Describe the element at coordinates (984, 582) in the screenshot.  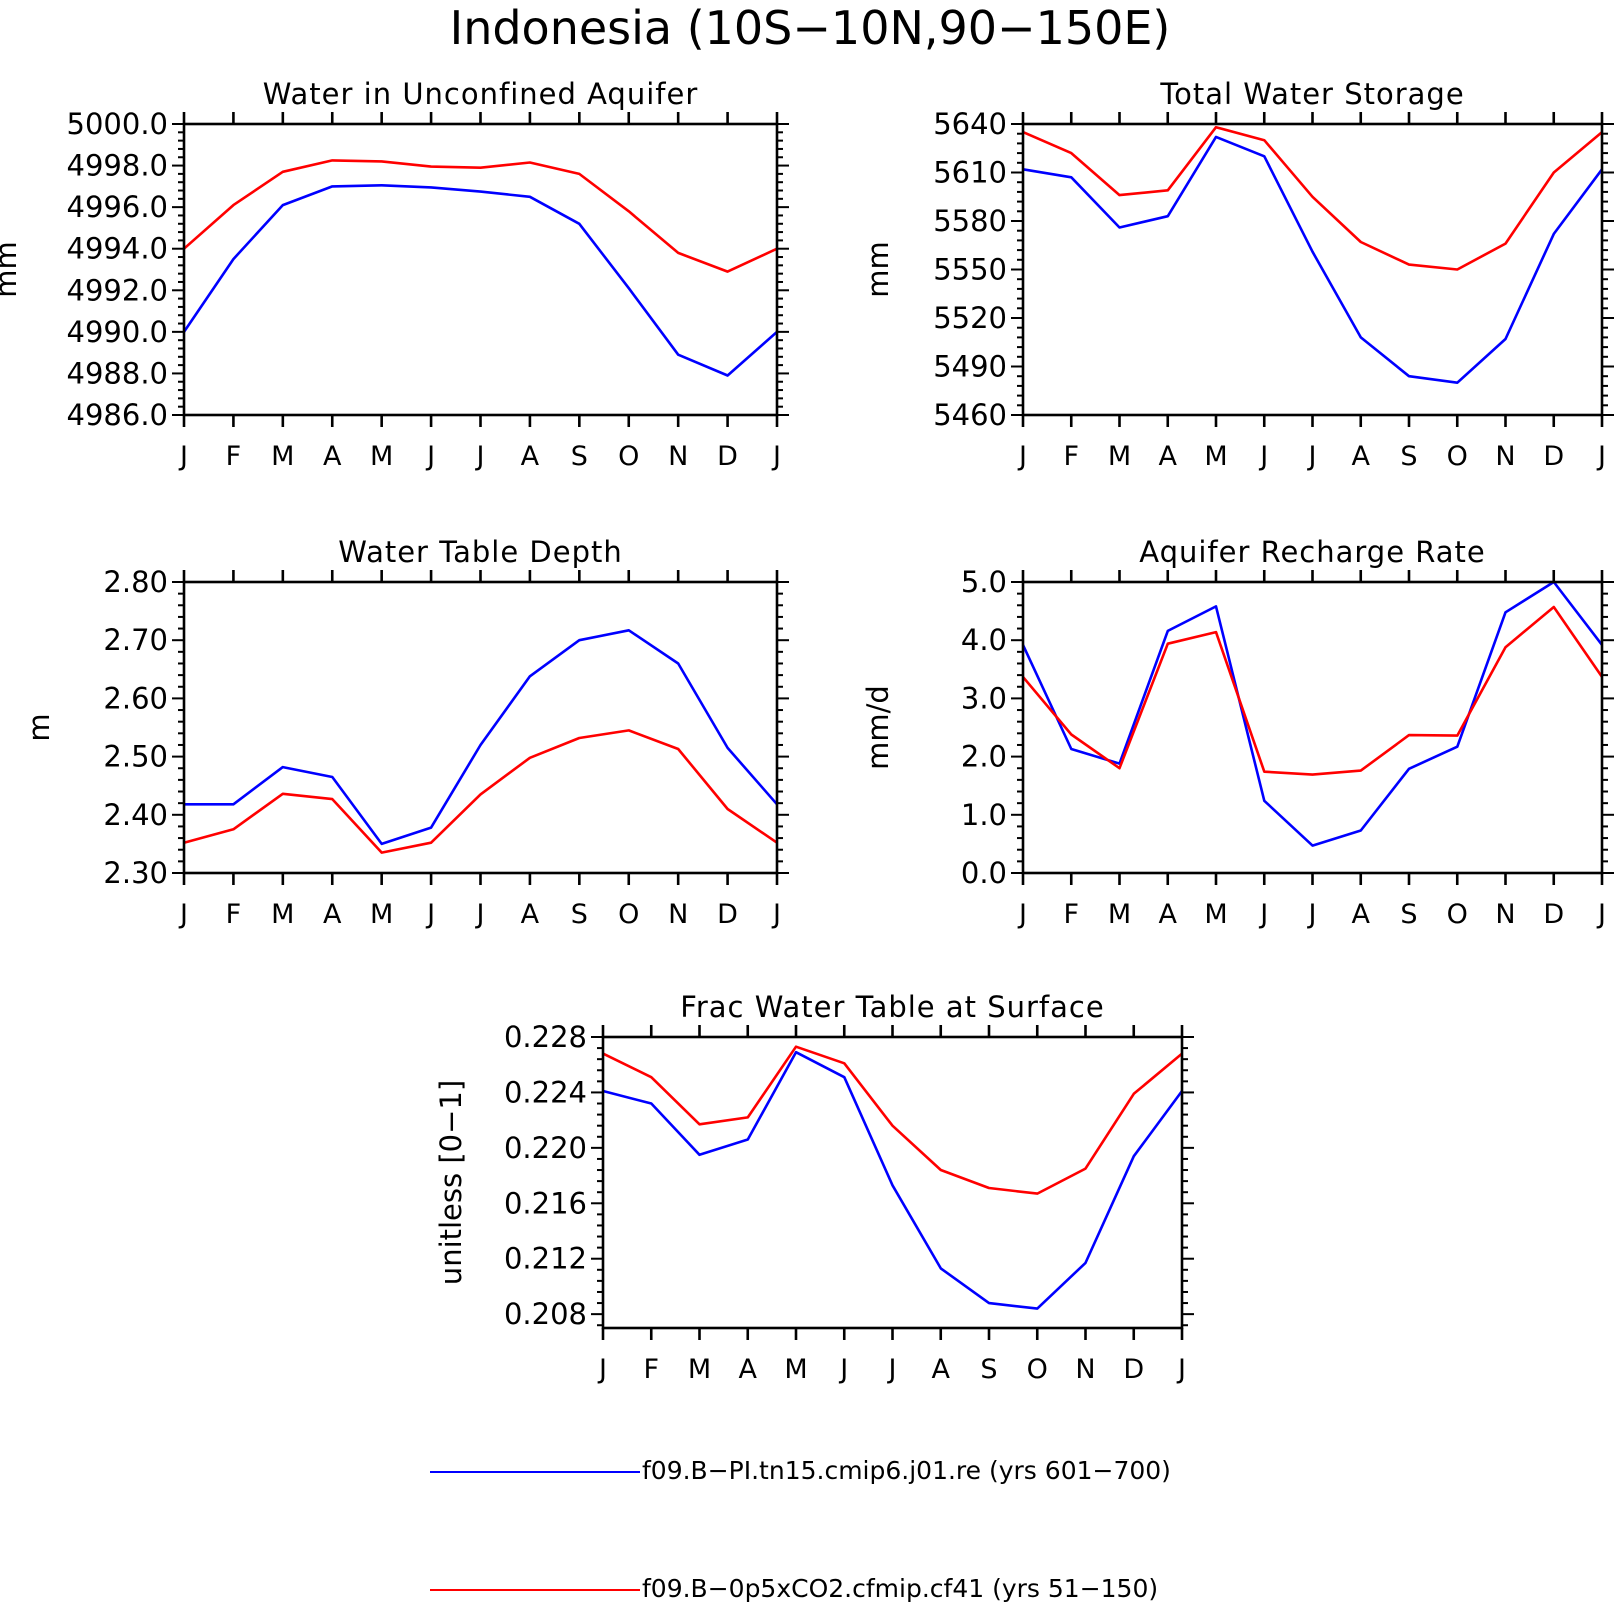
I see `y-tick-label: 5.0` at that location.